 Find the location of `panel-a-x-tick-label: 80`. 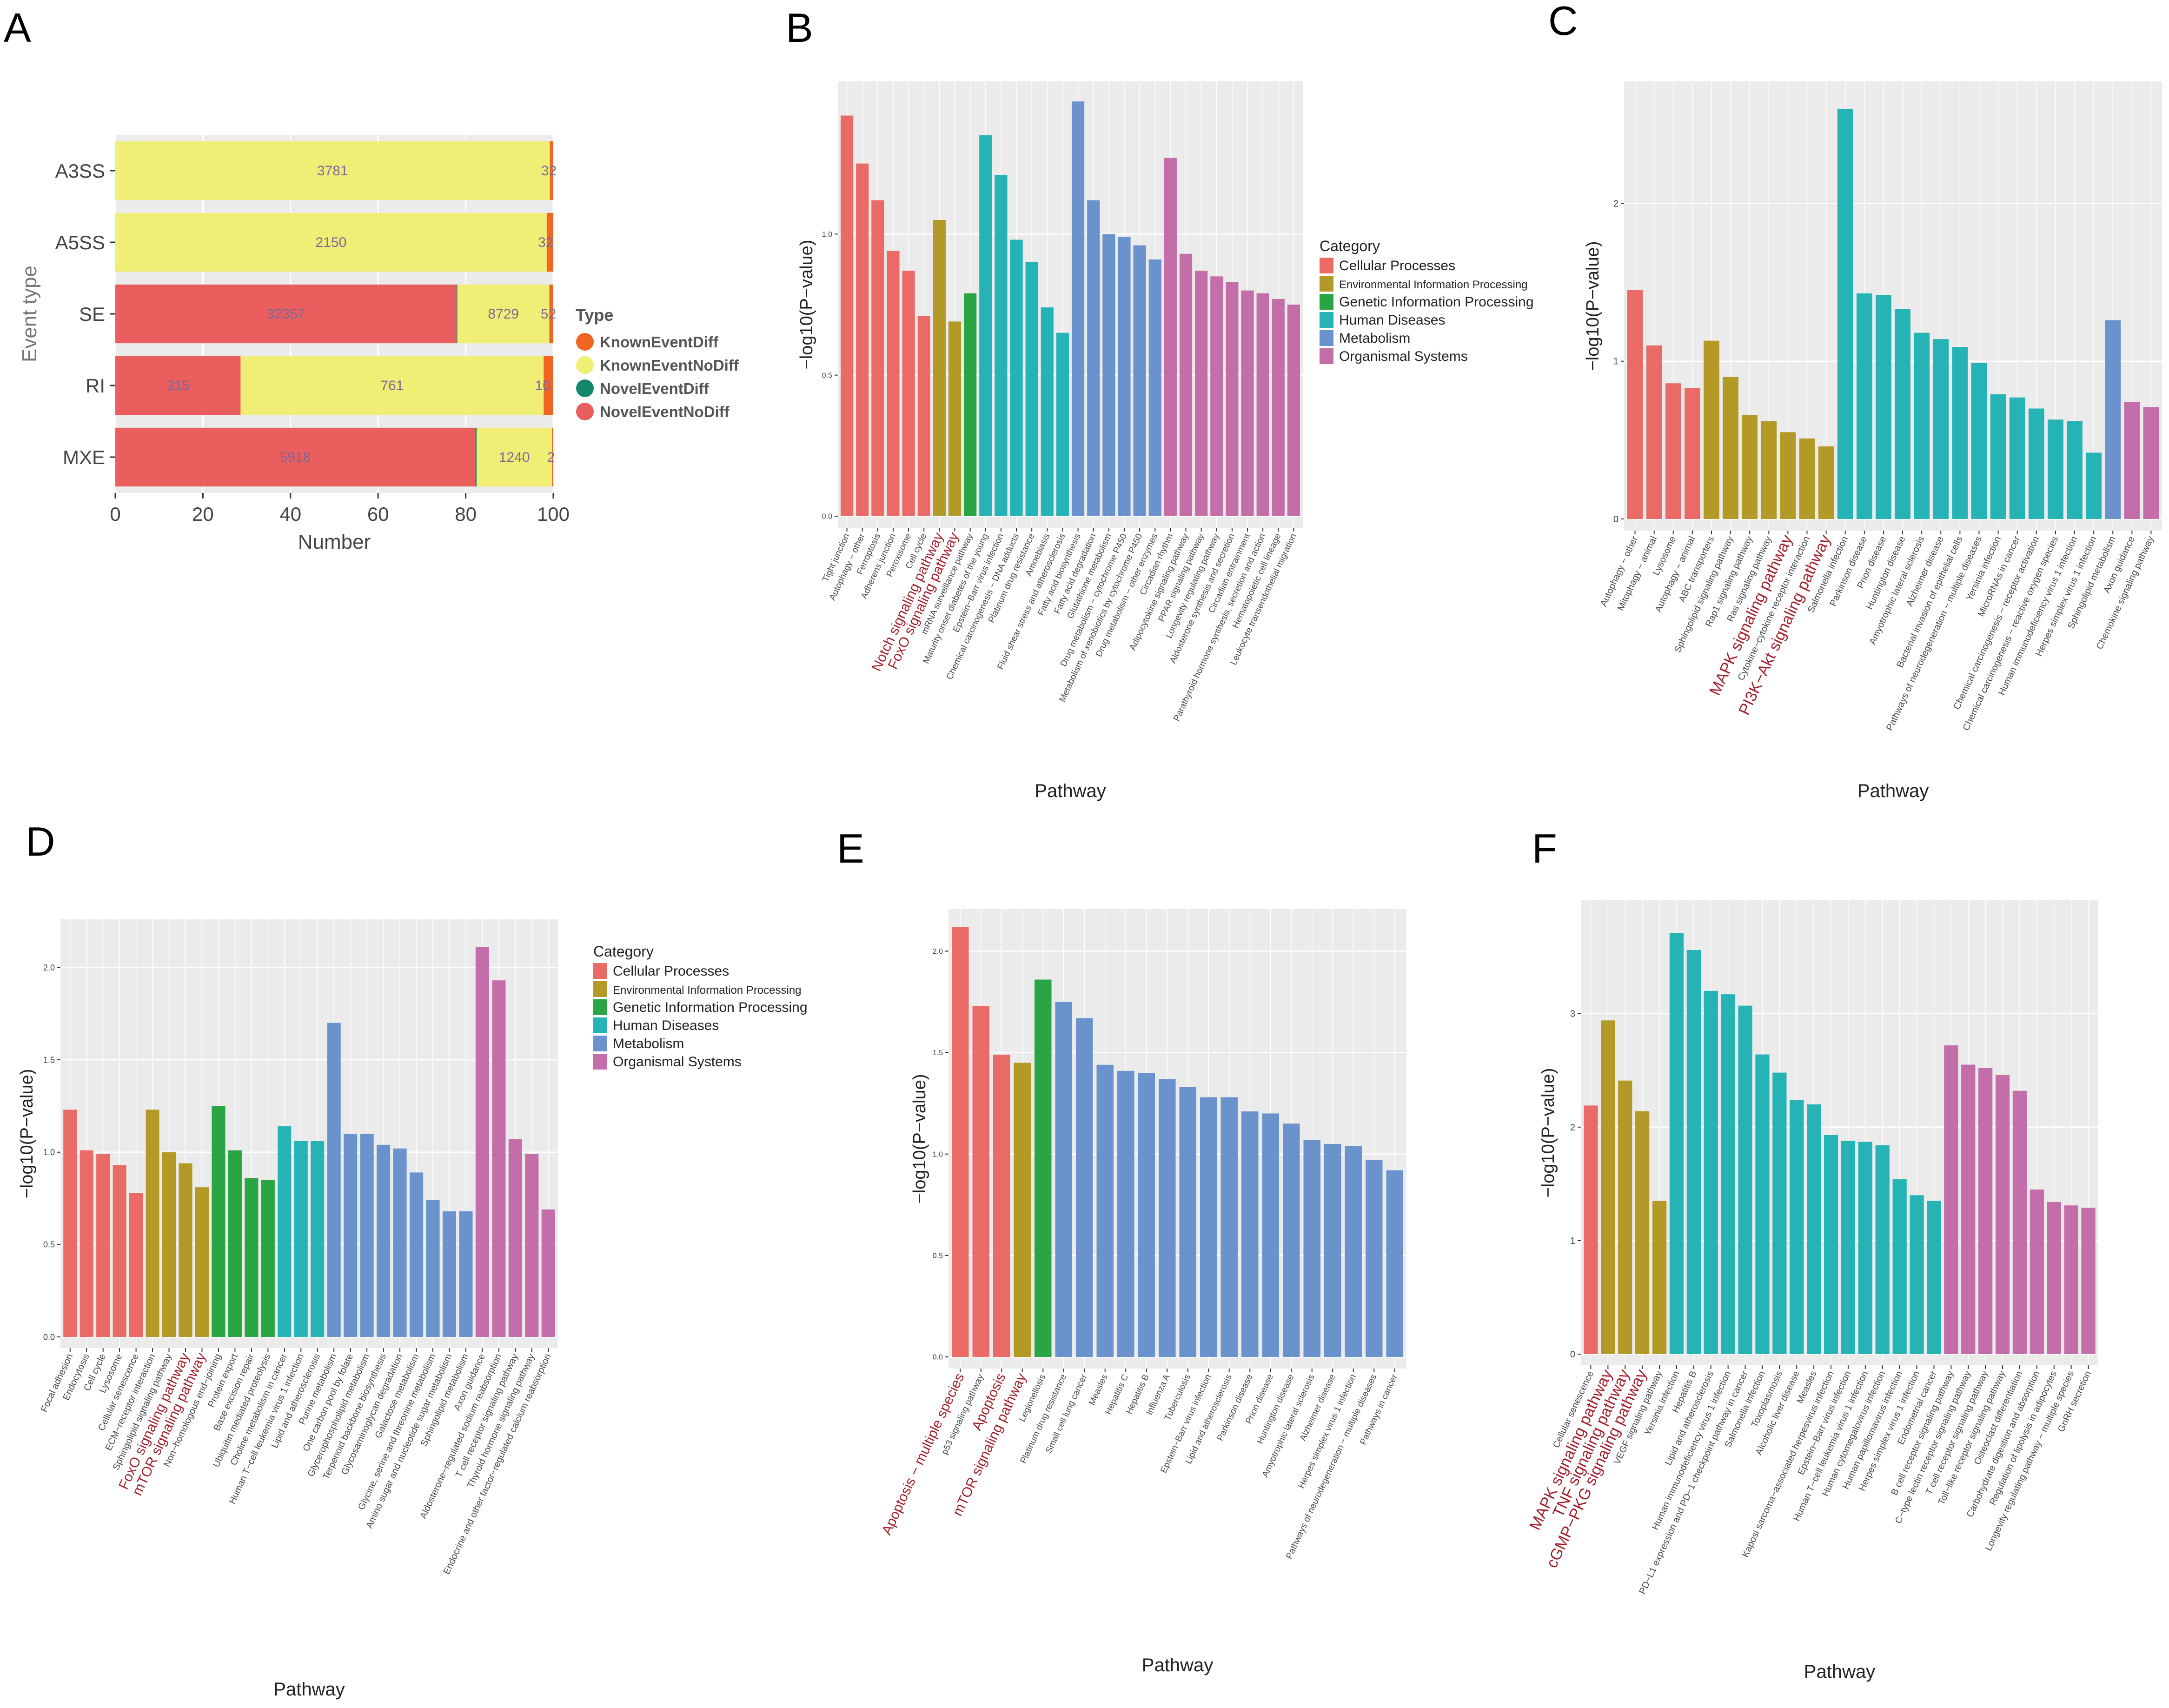

panel-a-x-tick-label: 80 is located at coordinates (466, 514).